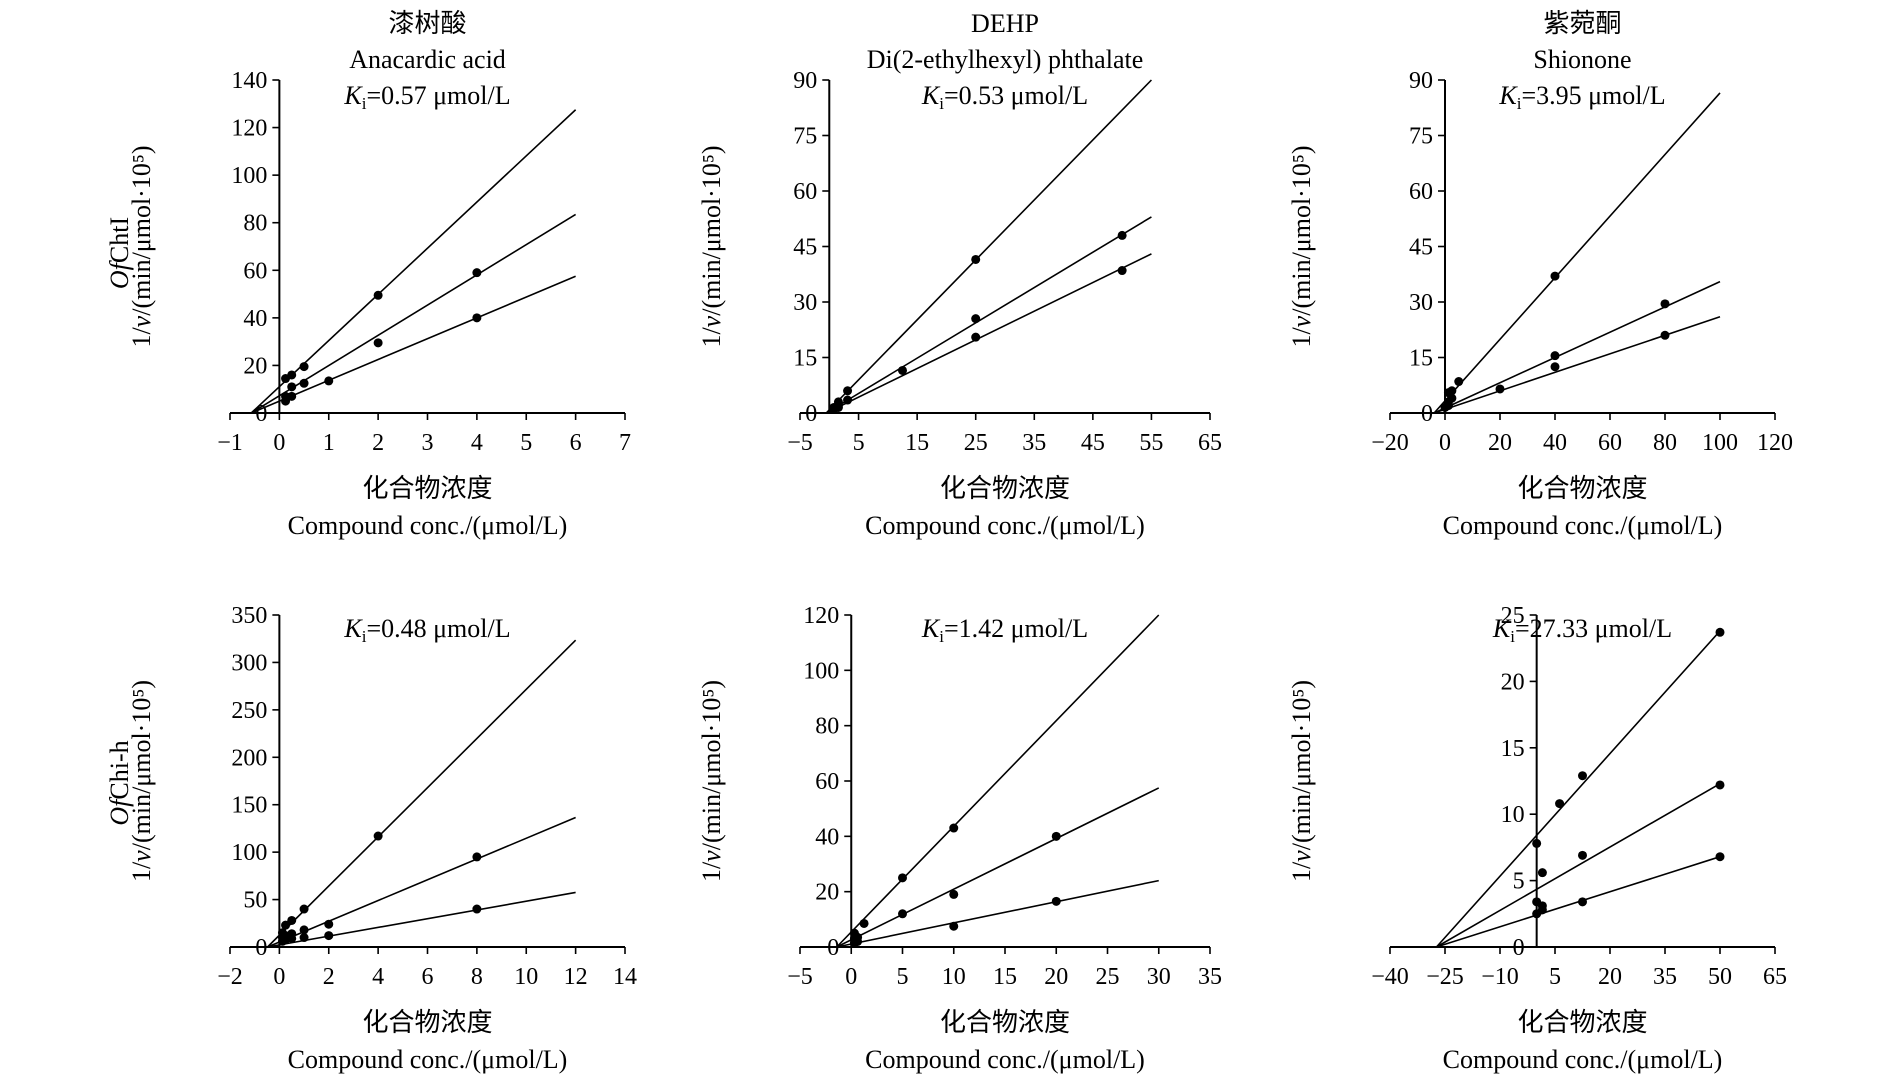 The width and height of the screenshot is (1890, 1081). I want to click on series-2-fit-line, so click(998, 867).